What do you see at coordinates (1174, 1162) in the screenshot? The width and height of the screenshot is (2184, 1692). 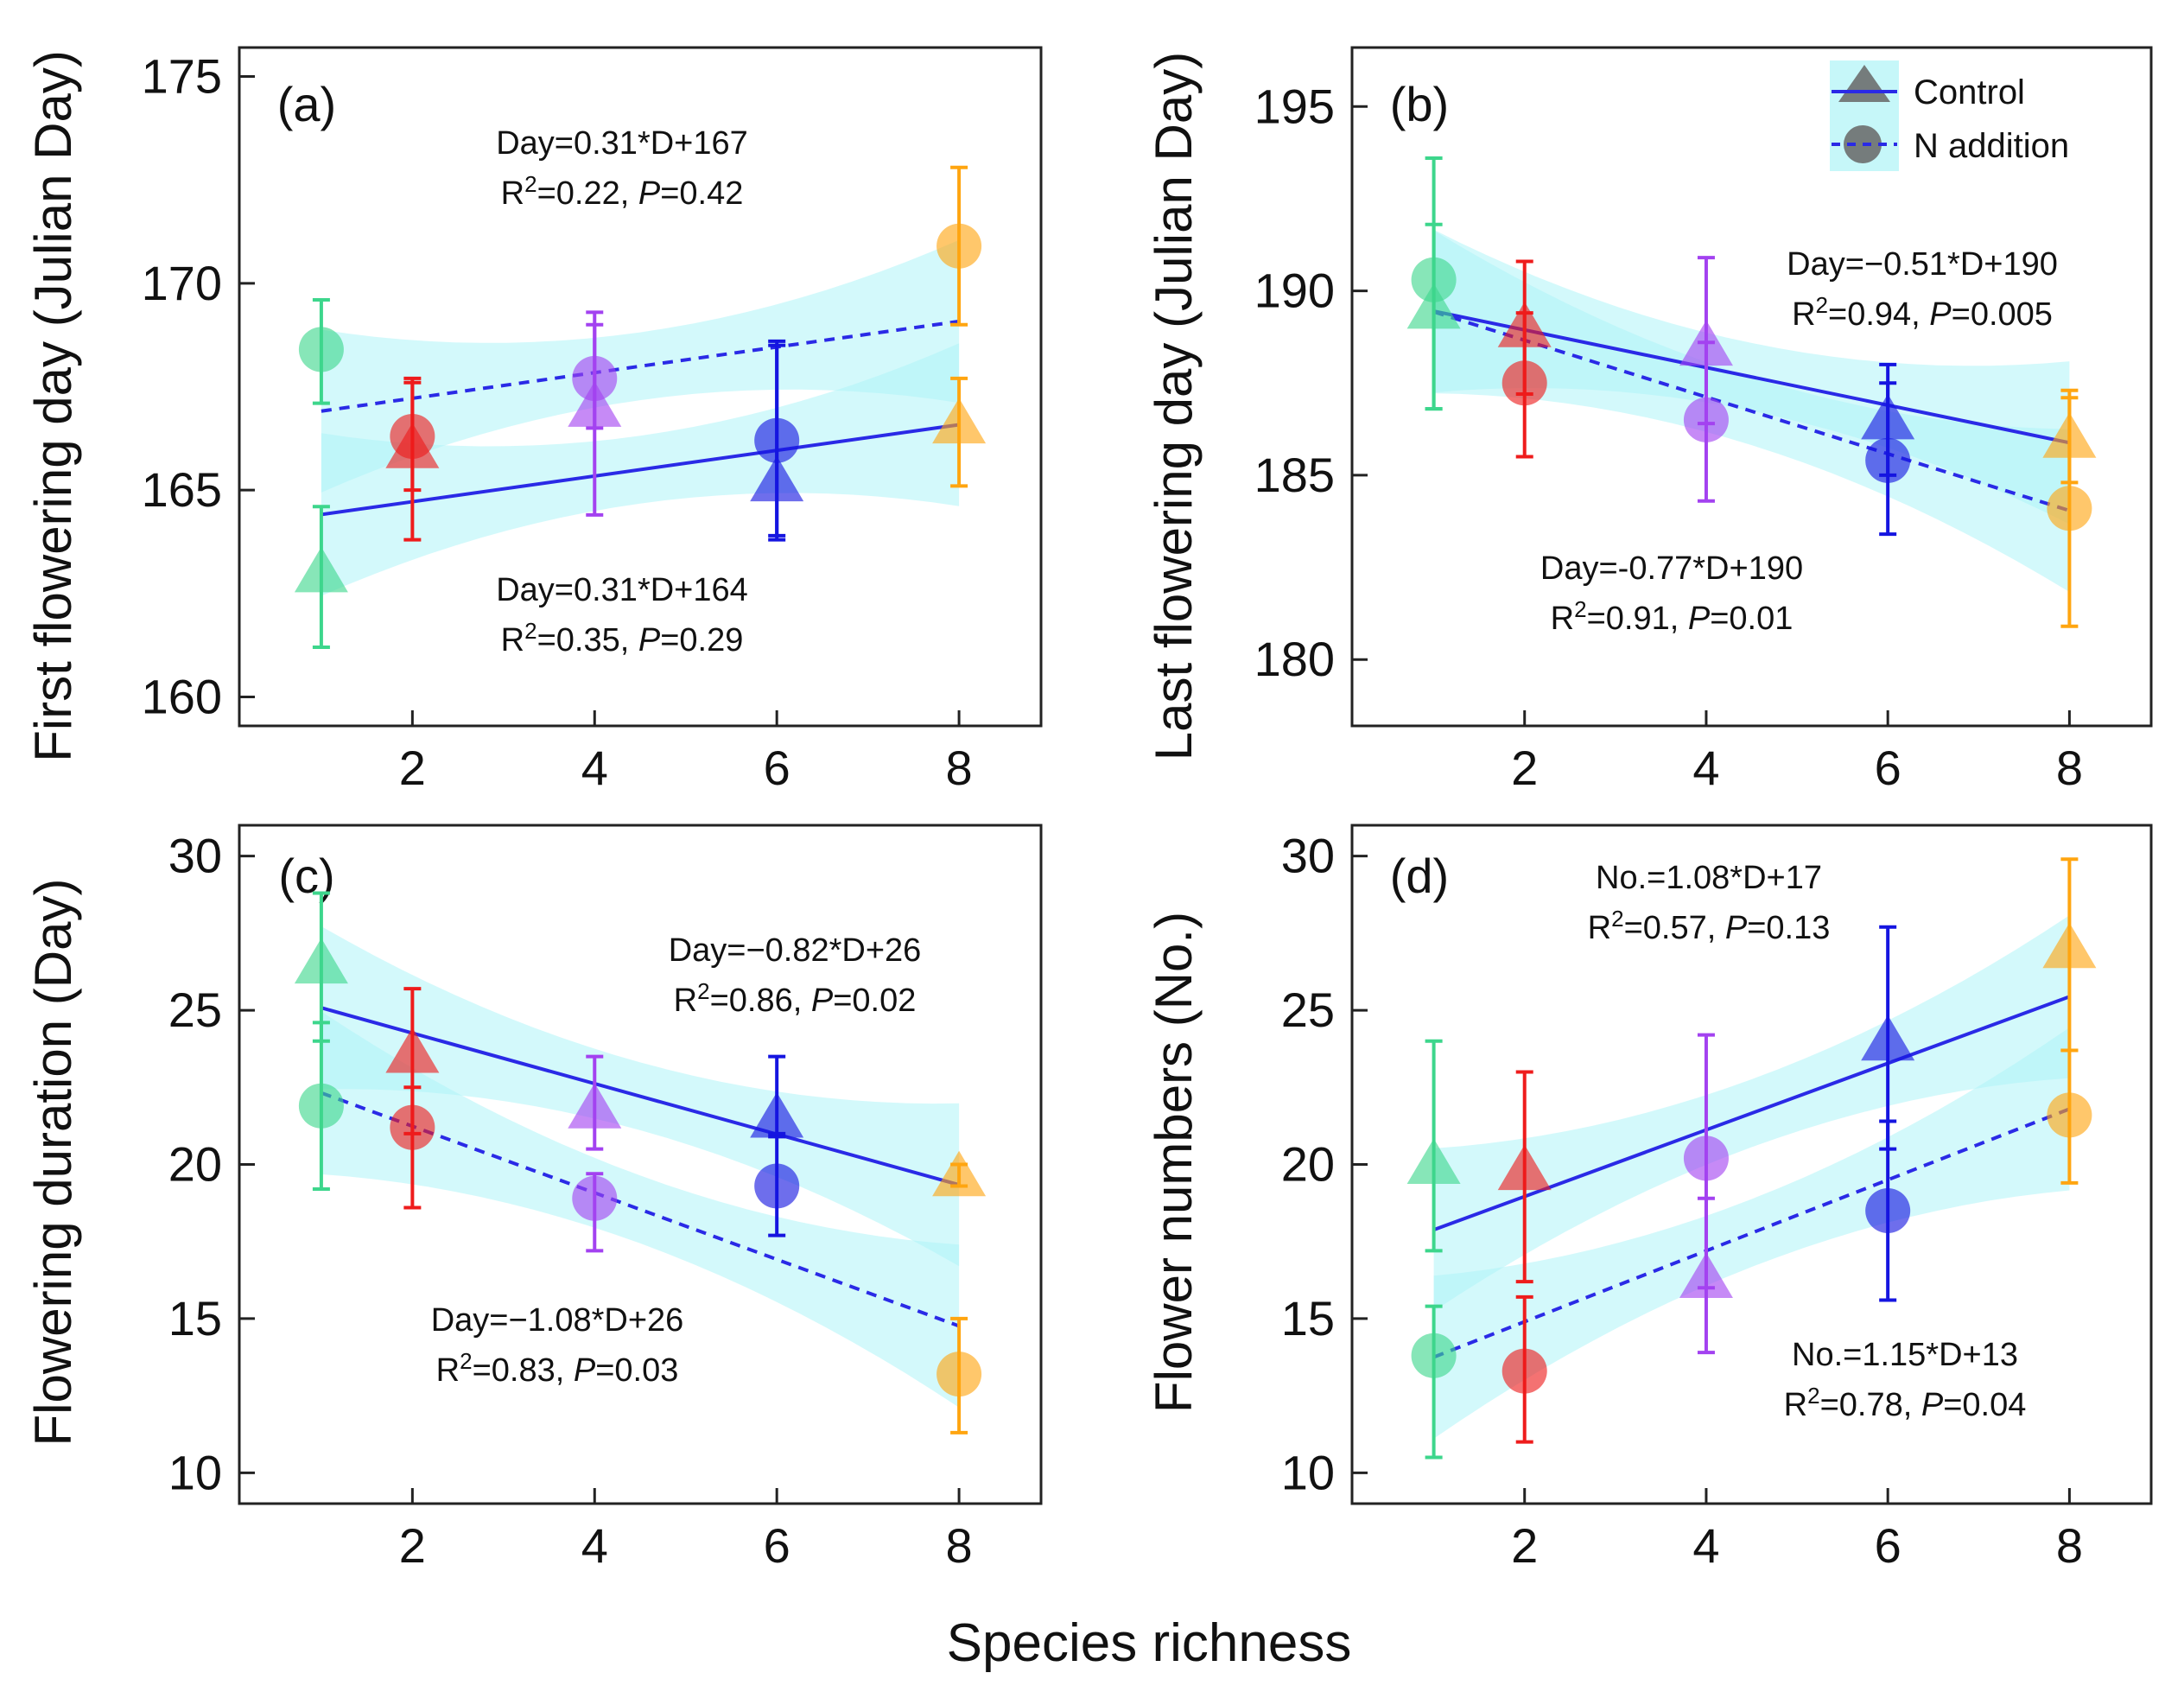 I see `y-axis-title: Flower numbers (No.)` at bounding box center [1174, 1162].